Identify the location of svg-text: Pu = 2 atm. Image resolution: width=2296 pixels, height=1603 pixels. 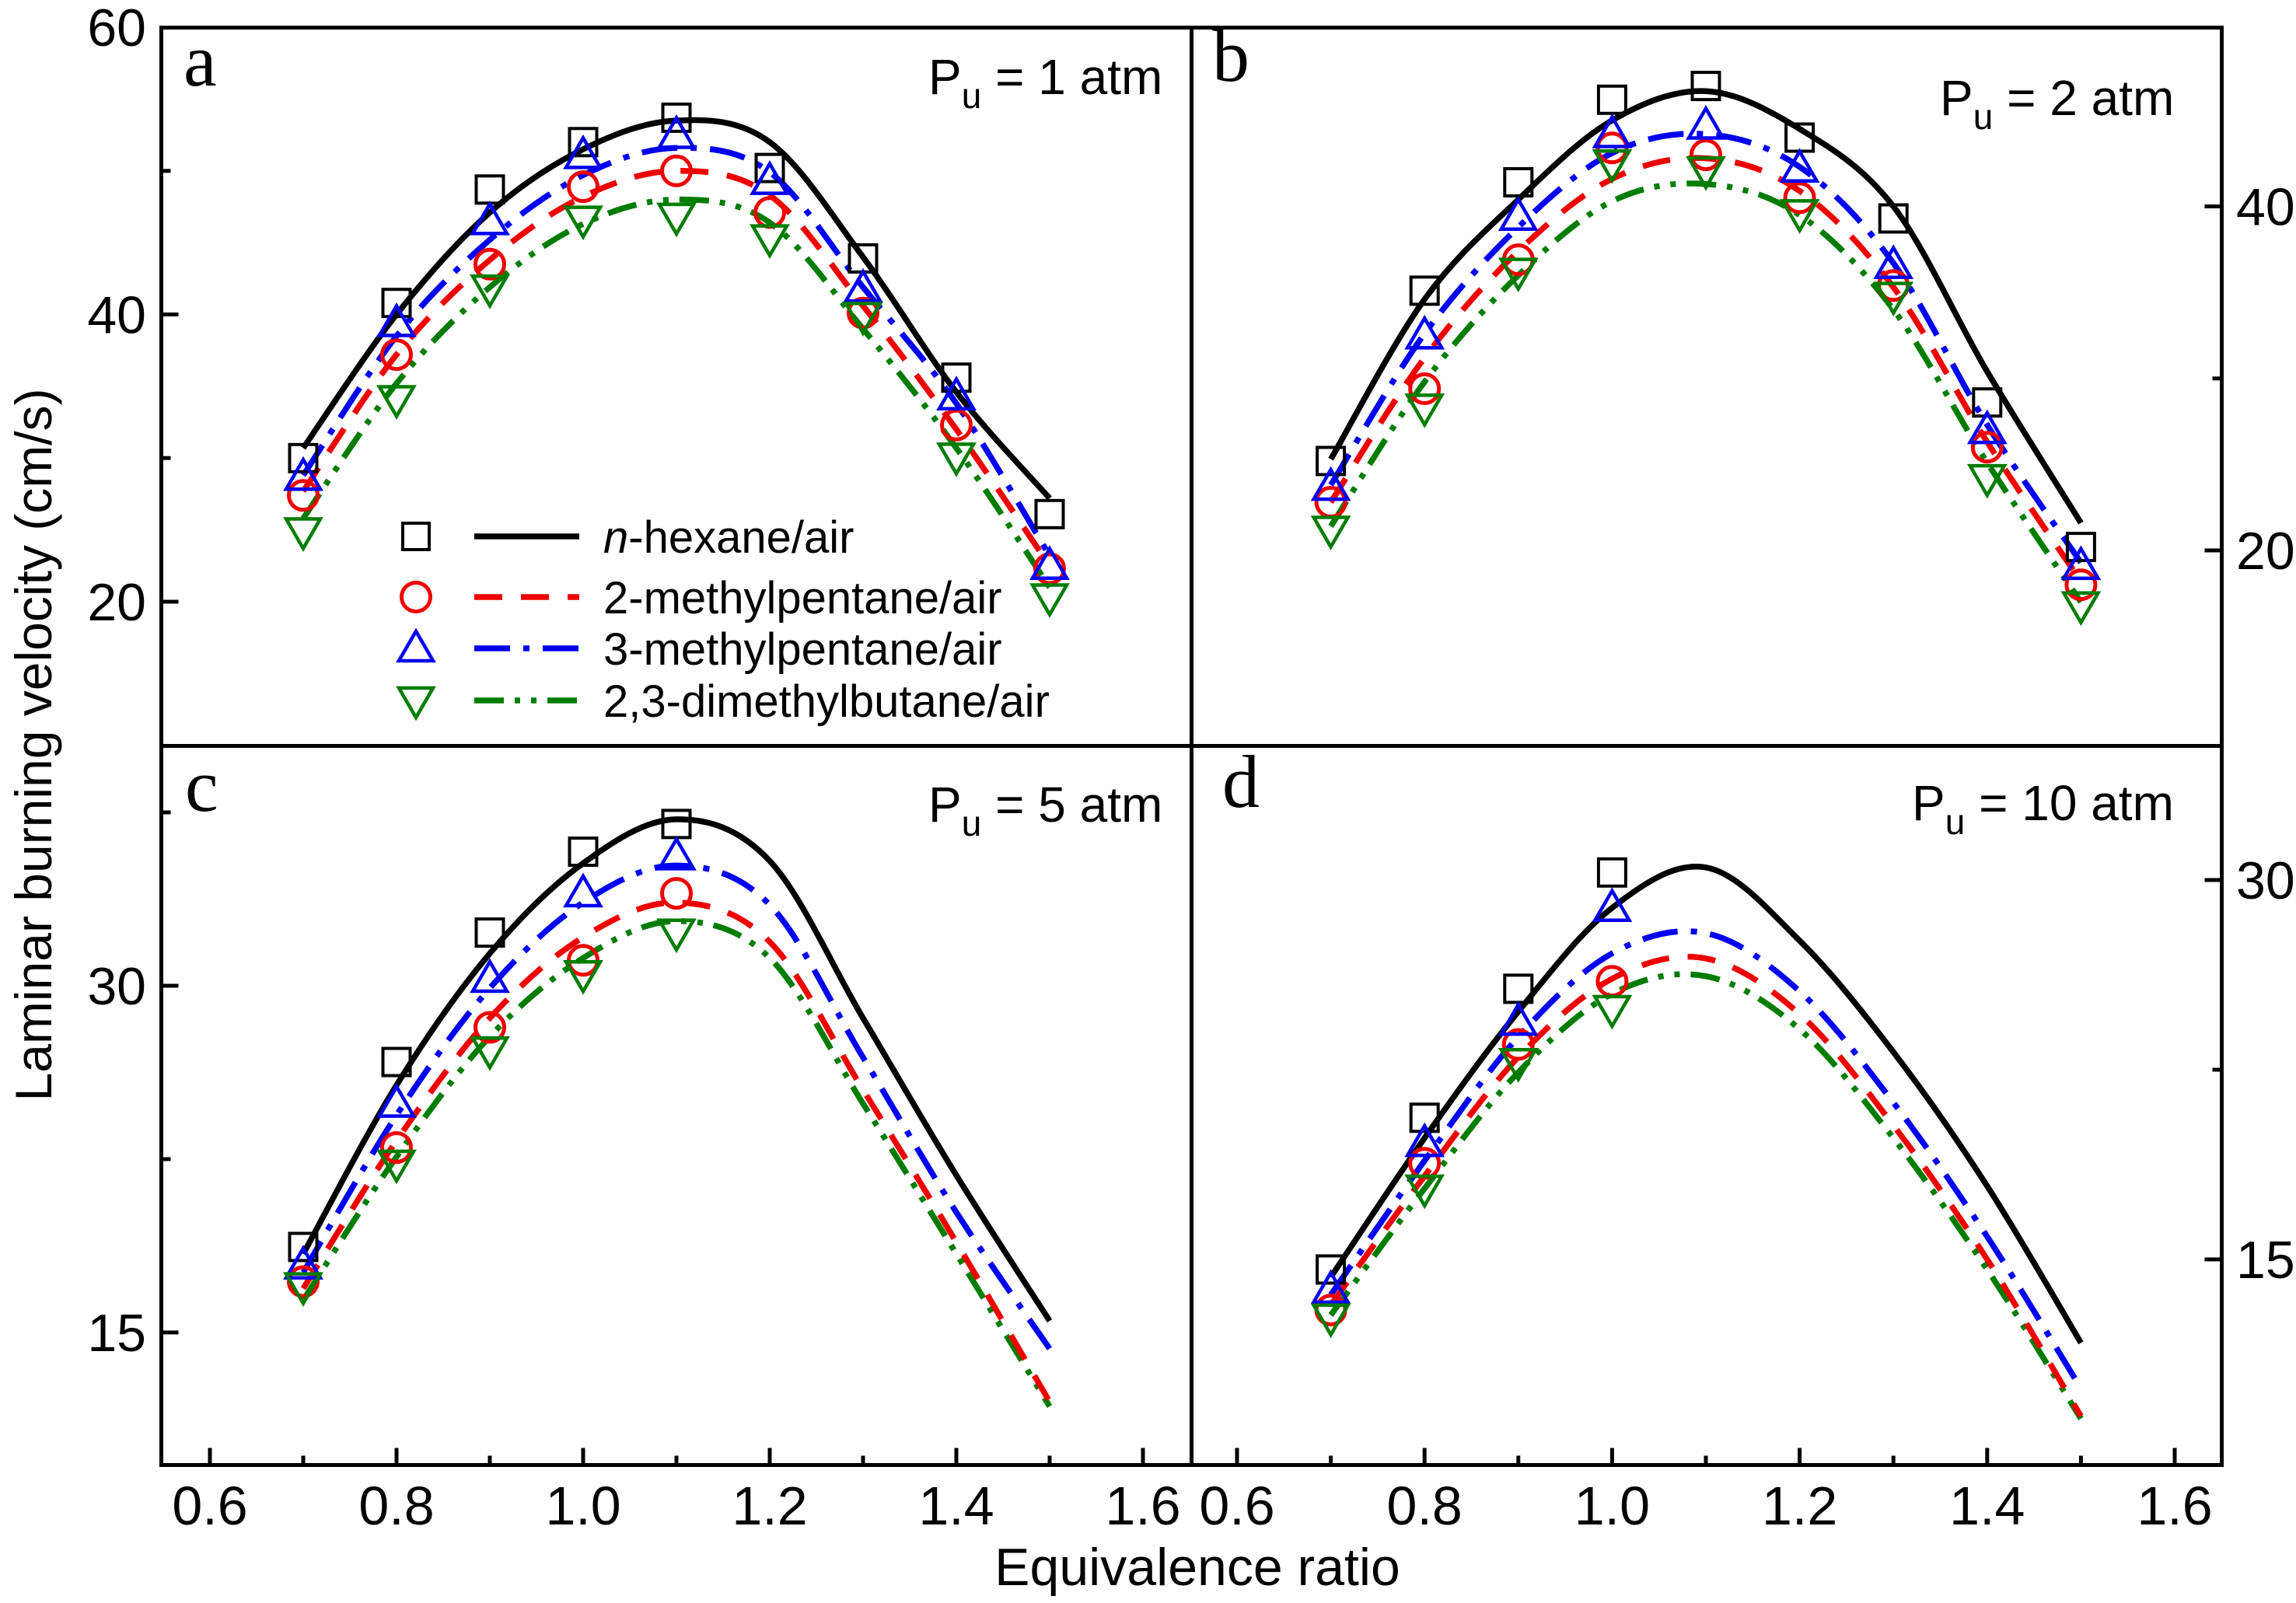
(2057, 103).